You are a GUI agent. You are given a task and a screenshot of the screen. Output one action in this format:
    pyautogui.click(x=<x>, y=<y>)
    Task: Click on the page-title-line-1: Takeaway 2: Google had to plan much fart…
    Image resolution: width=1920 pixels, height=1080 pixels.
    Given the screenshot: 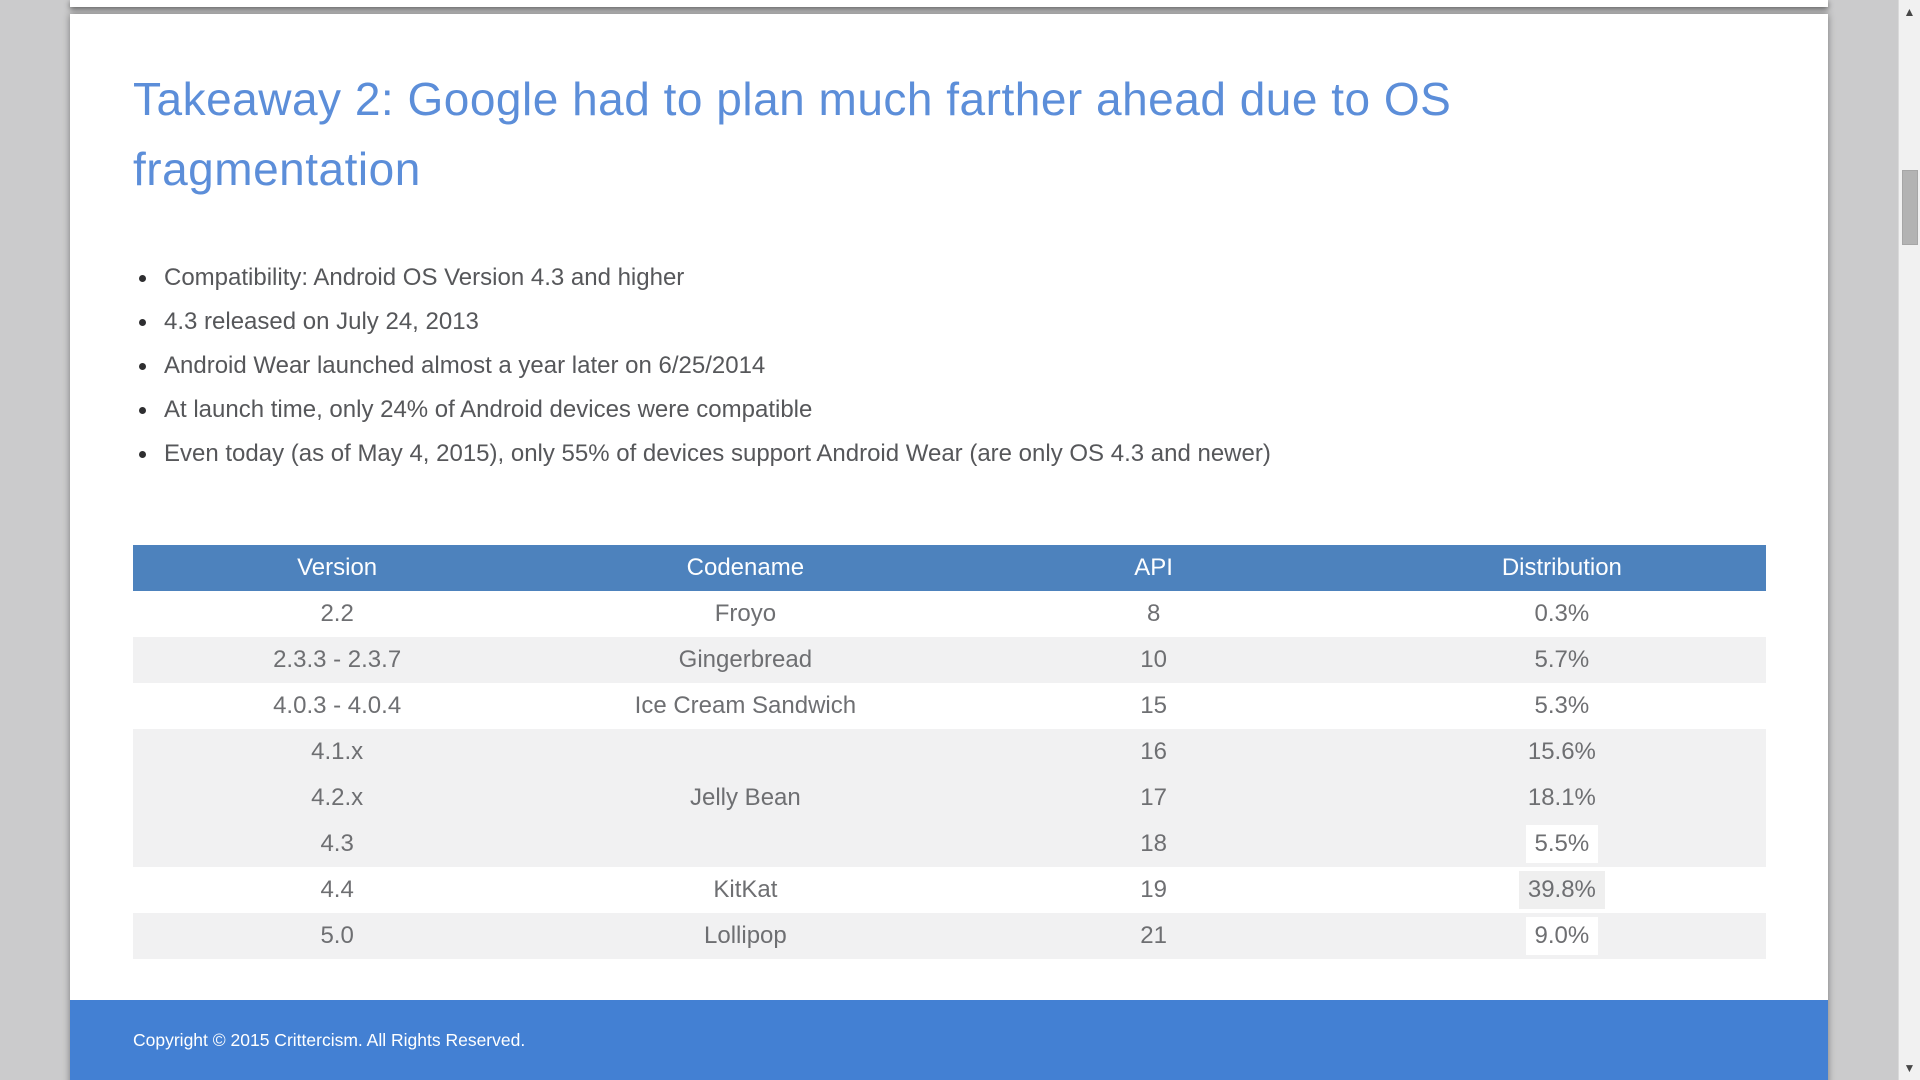 What is the action you would take?
    pyautogui.click(x=792, y=99)
    